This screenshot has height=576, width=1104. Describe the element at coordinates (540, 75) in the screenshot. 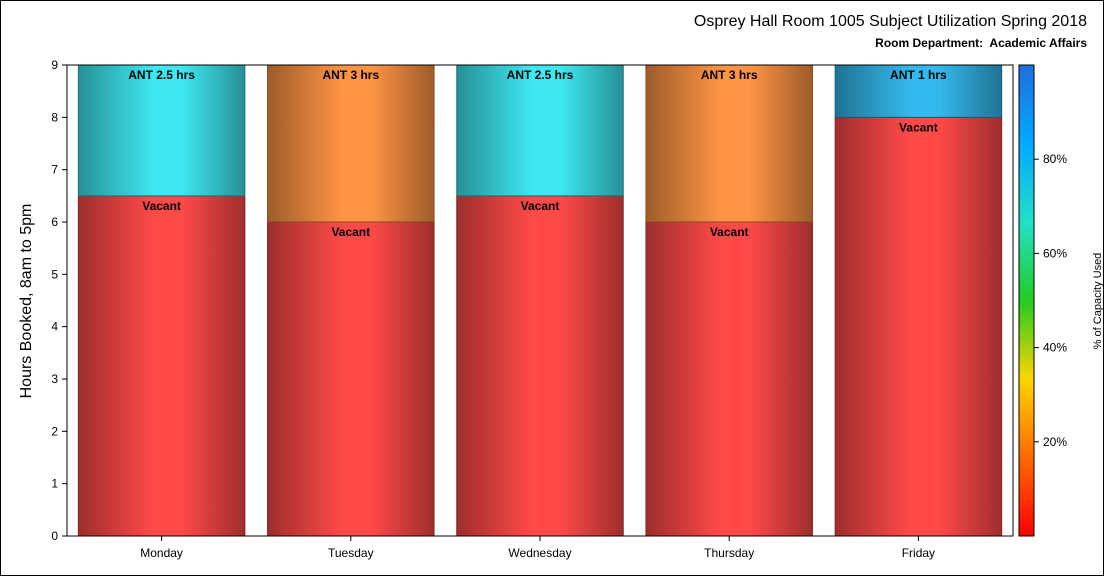

I see `data-label-ant-wednesday: ANT 2.5 hrs` at that location.